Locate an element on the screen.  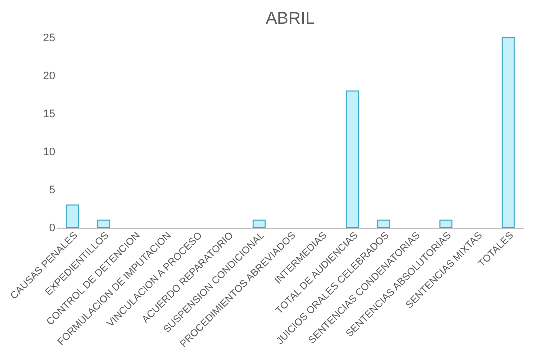
y-tick-label: 15 is located at coordinates (49, 114).